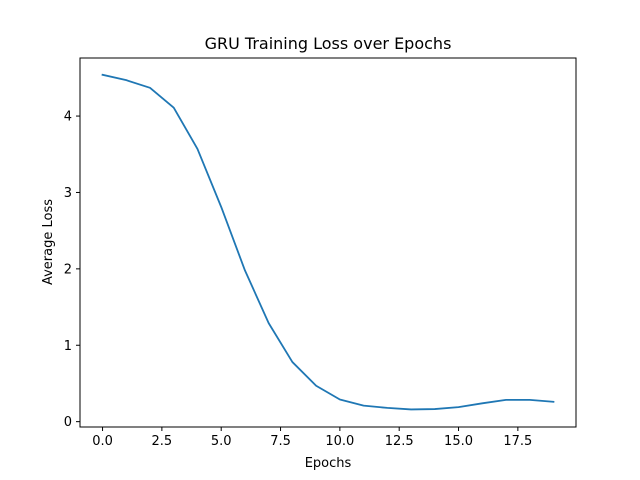 The image size is (640, 480). What do you see at coordinates (339, 441) in the screenshot?
I see `x-tick-label: 10.0` at bounding box center [339, 441].